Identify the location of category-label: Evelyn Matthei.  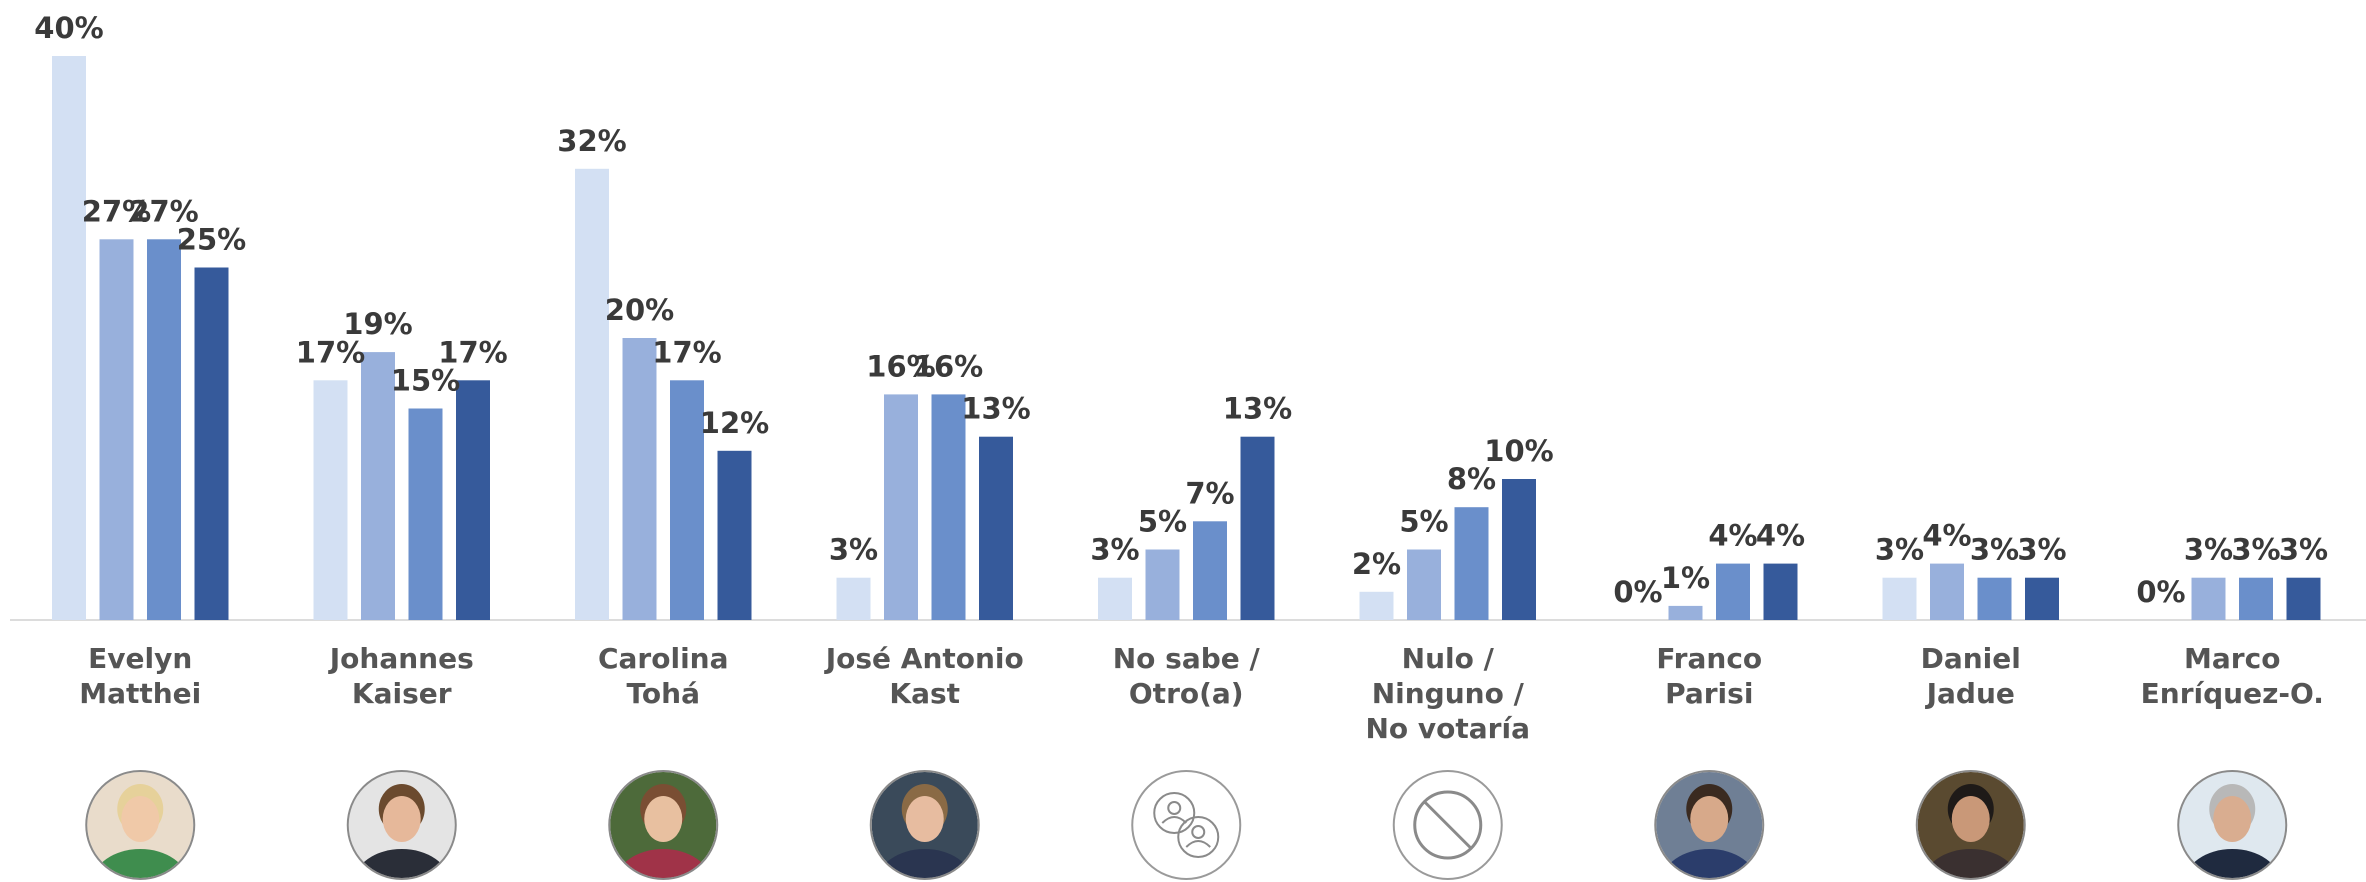
(140, 676).